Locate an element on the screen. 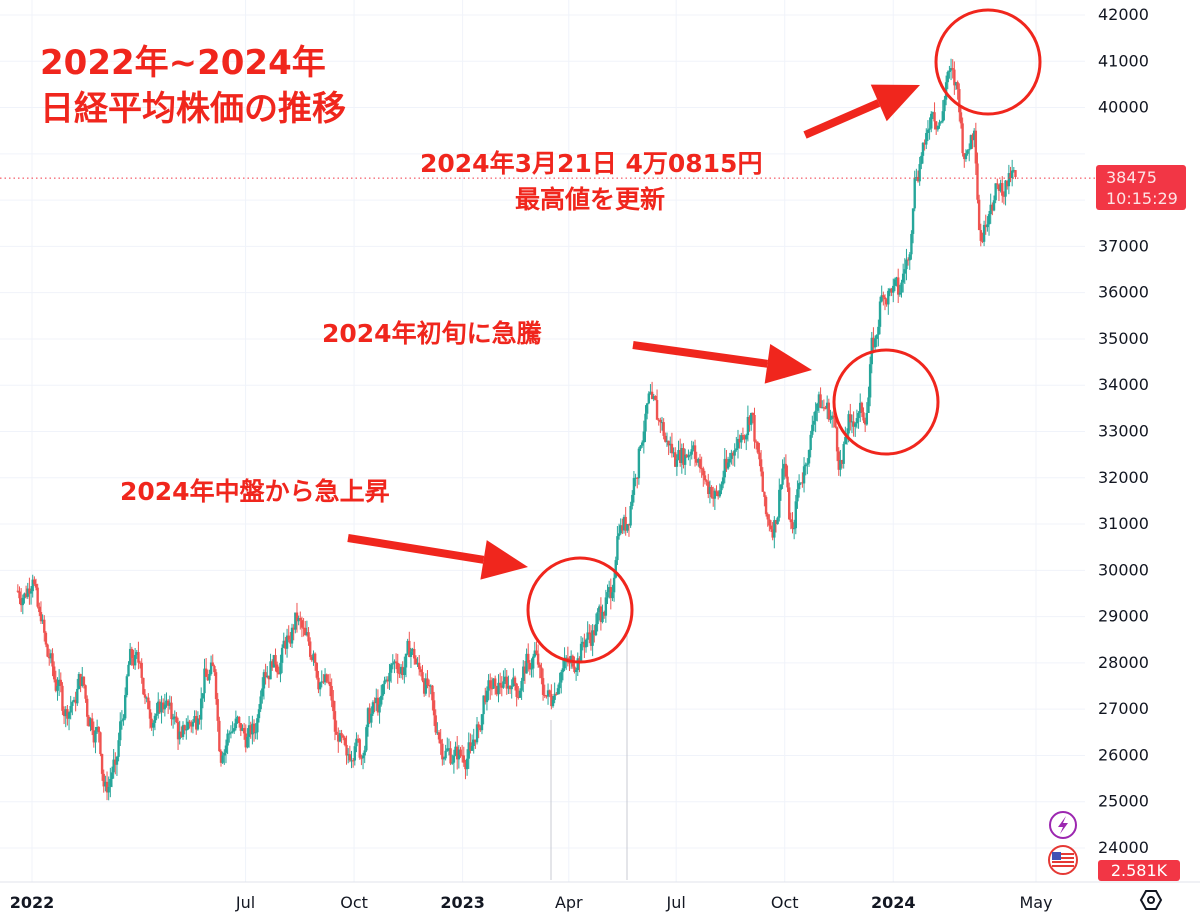  hexagon is located at coordinates (1151, 900).